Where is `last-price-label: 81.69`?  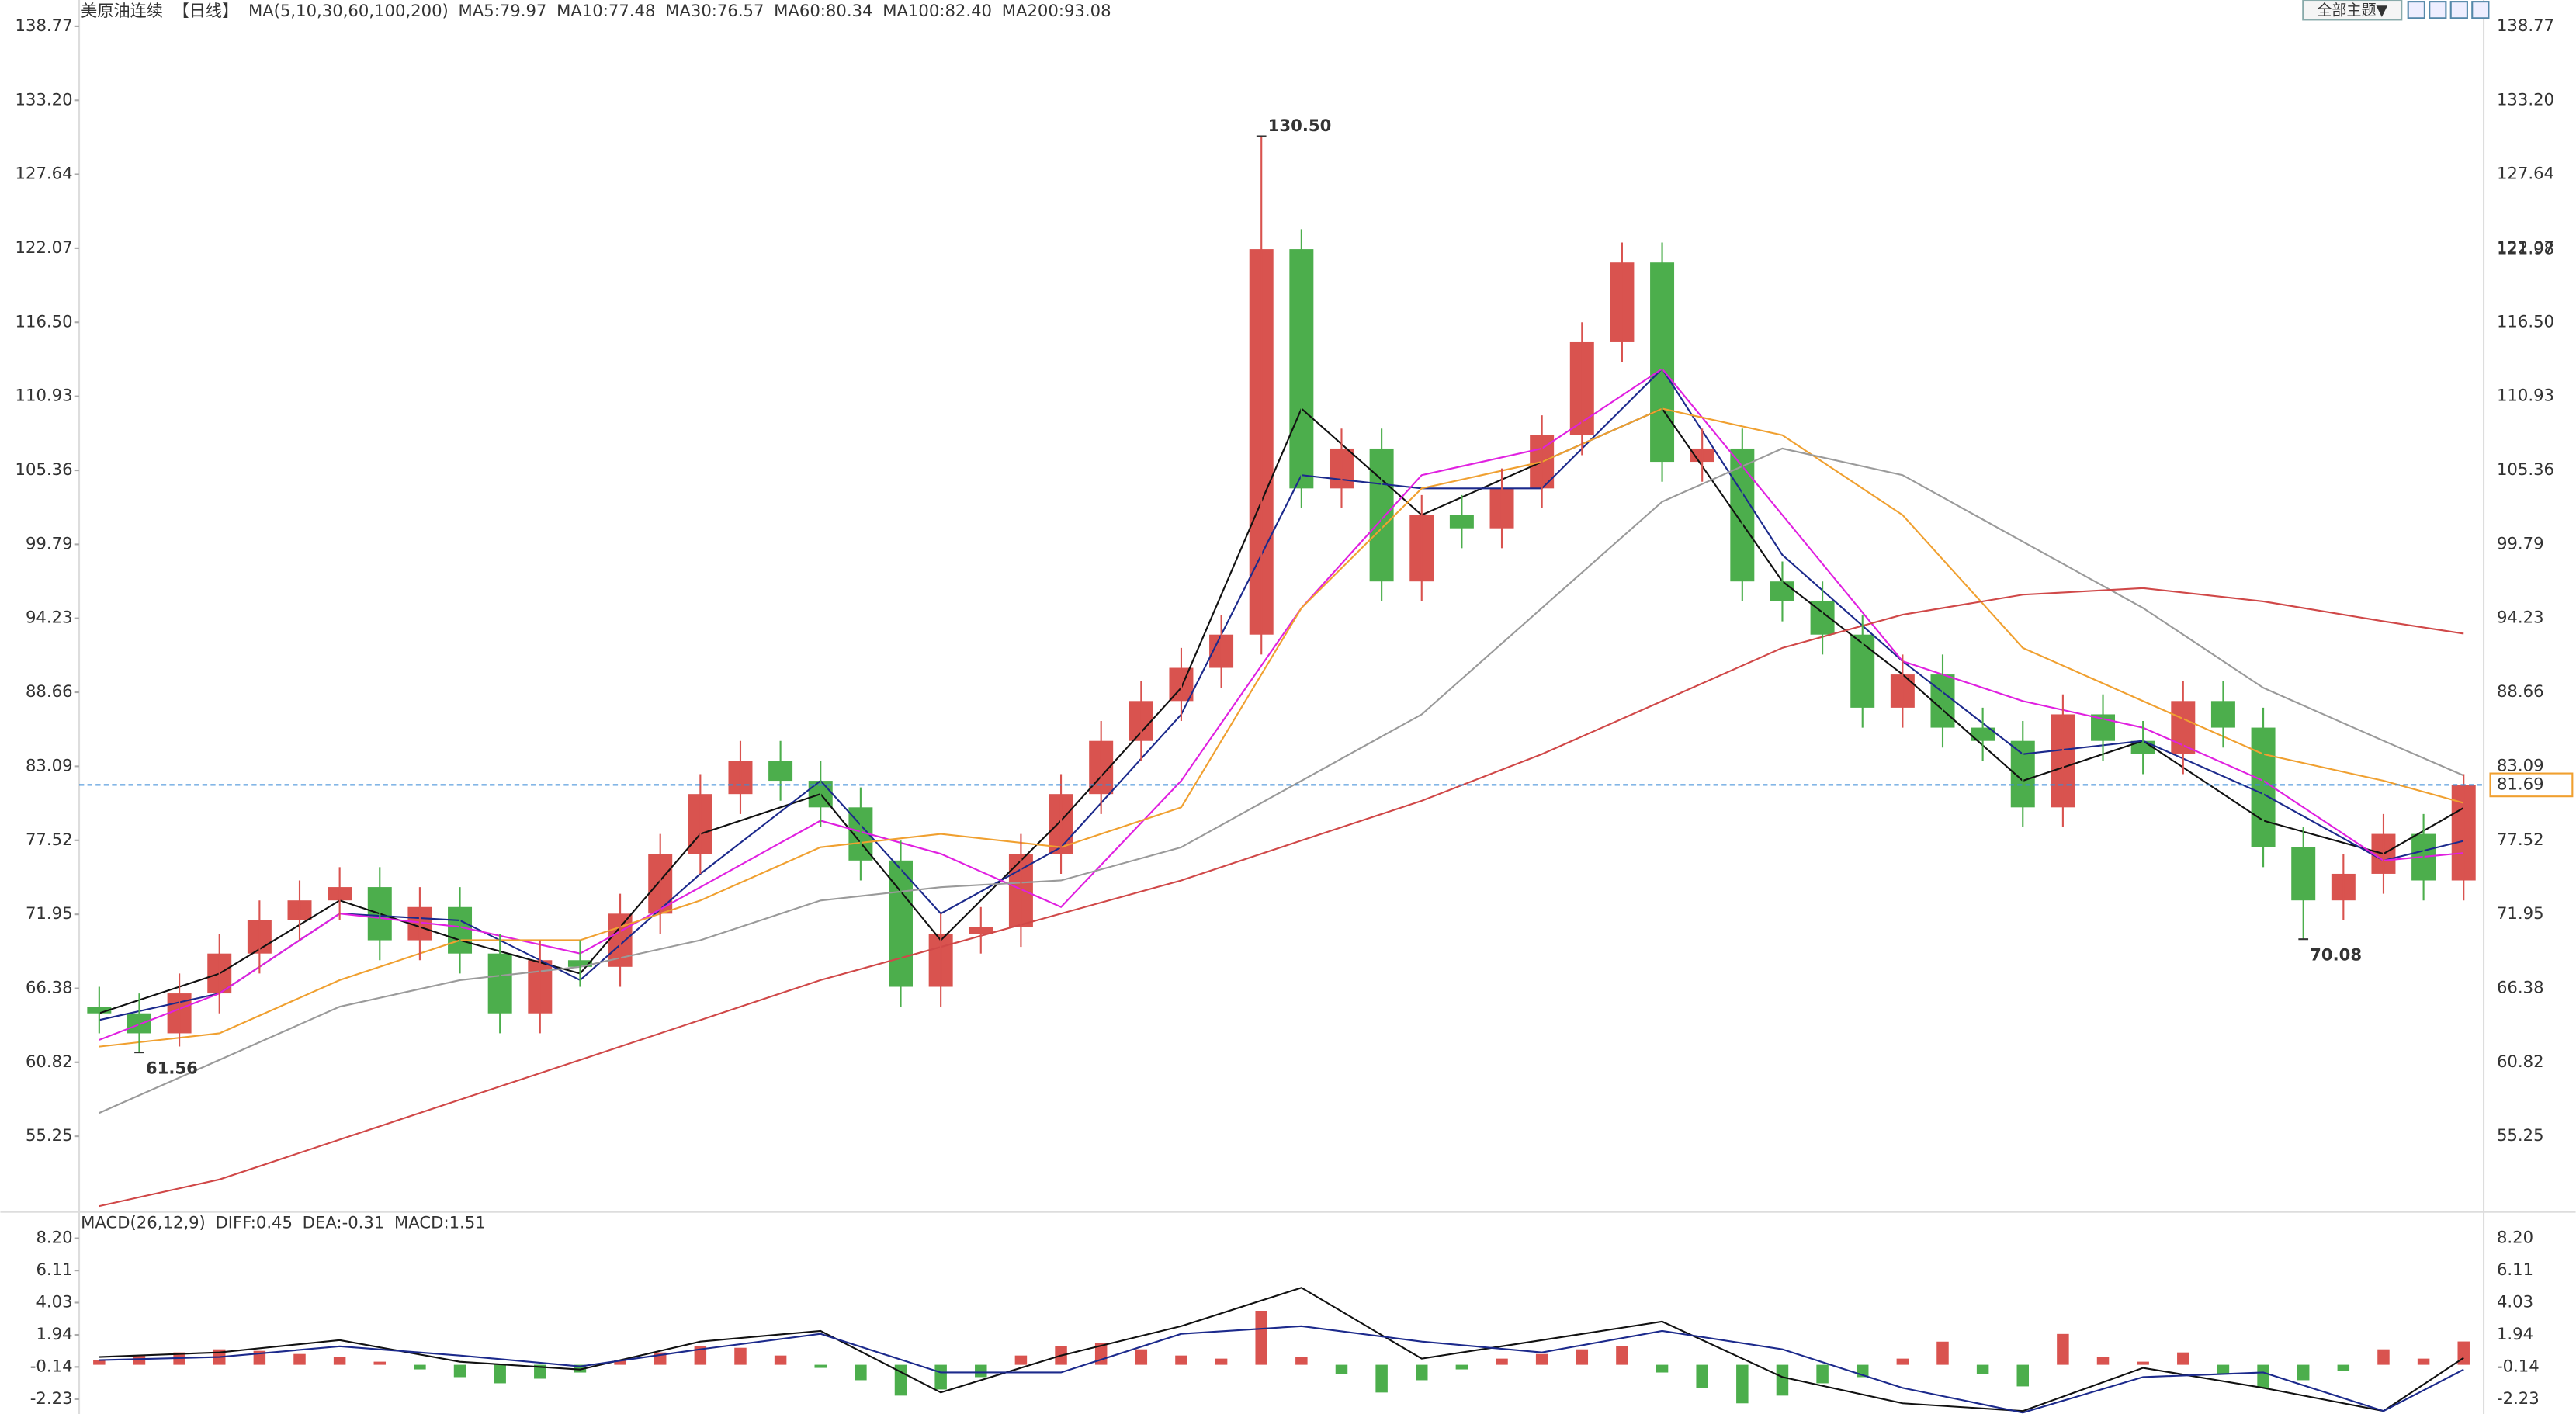 last-price-label: 81.69 is located at coordinates (2520, 783).